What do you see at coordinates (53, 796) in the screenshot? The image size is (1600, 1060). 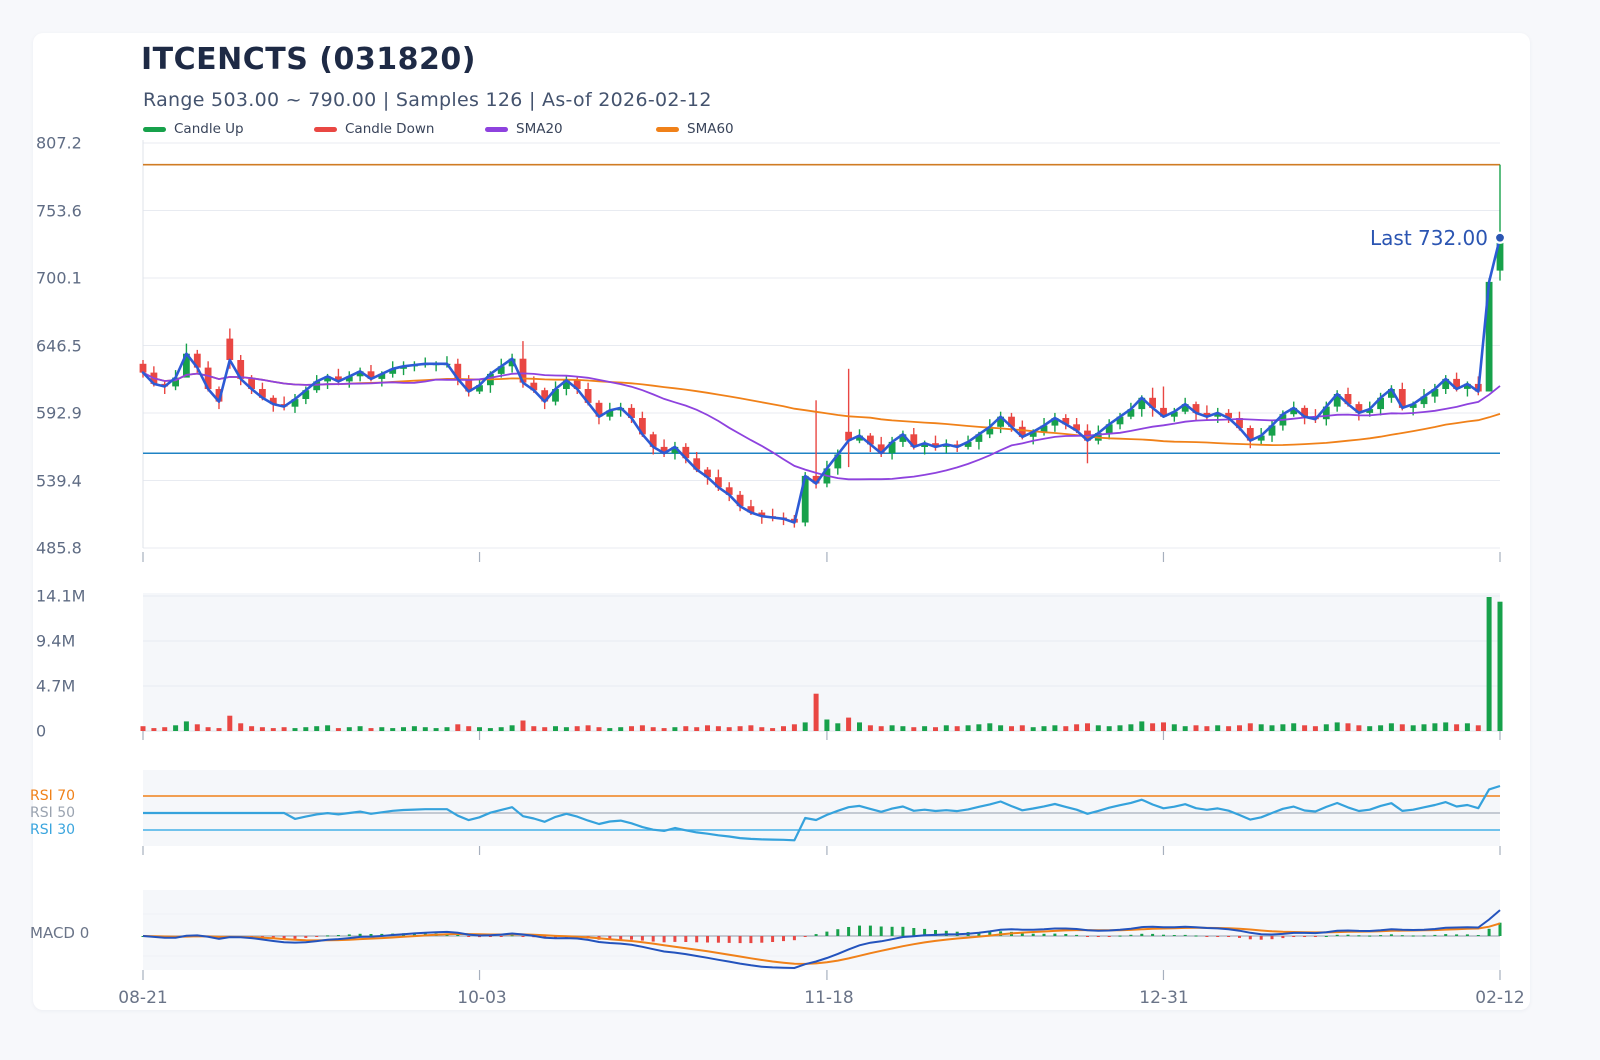 I see `rsi-axis-label: RSI 70` at bounding box center [53, 796].